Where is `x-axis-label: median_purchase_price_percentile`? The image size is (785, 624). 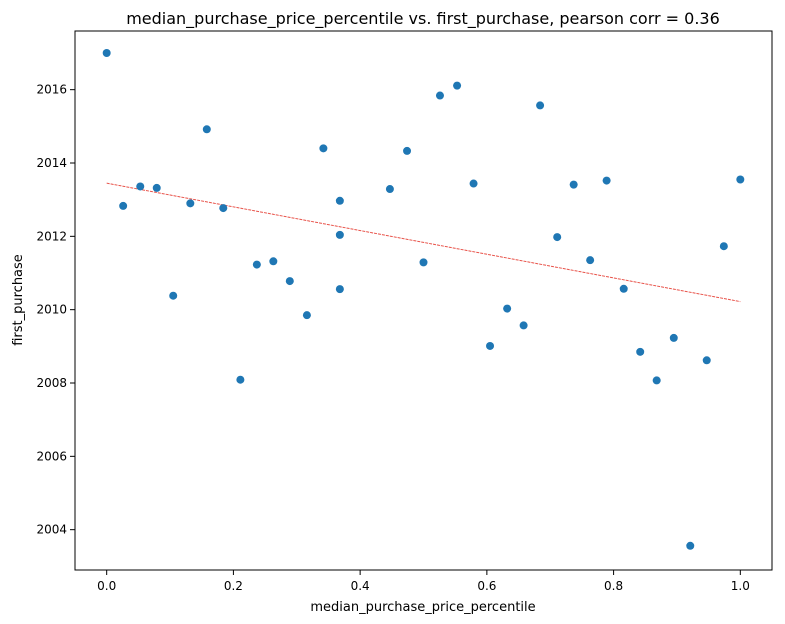 x-axis-label: median_purchase_price_percentile is located at coordinates (422, 607).